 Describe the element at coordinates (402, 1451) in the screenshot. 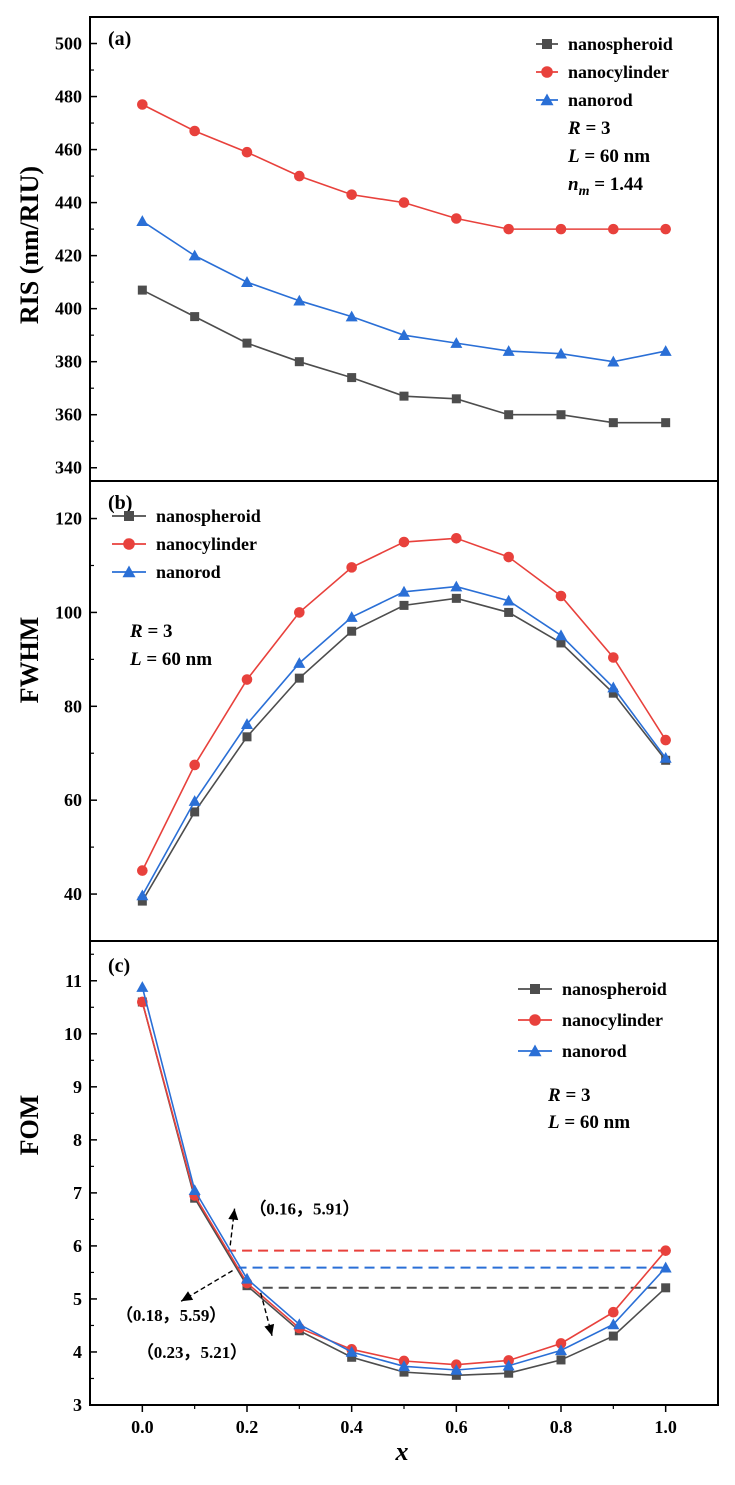

I see `x-axis-title: x` at that location.